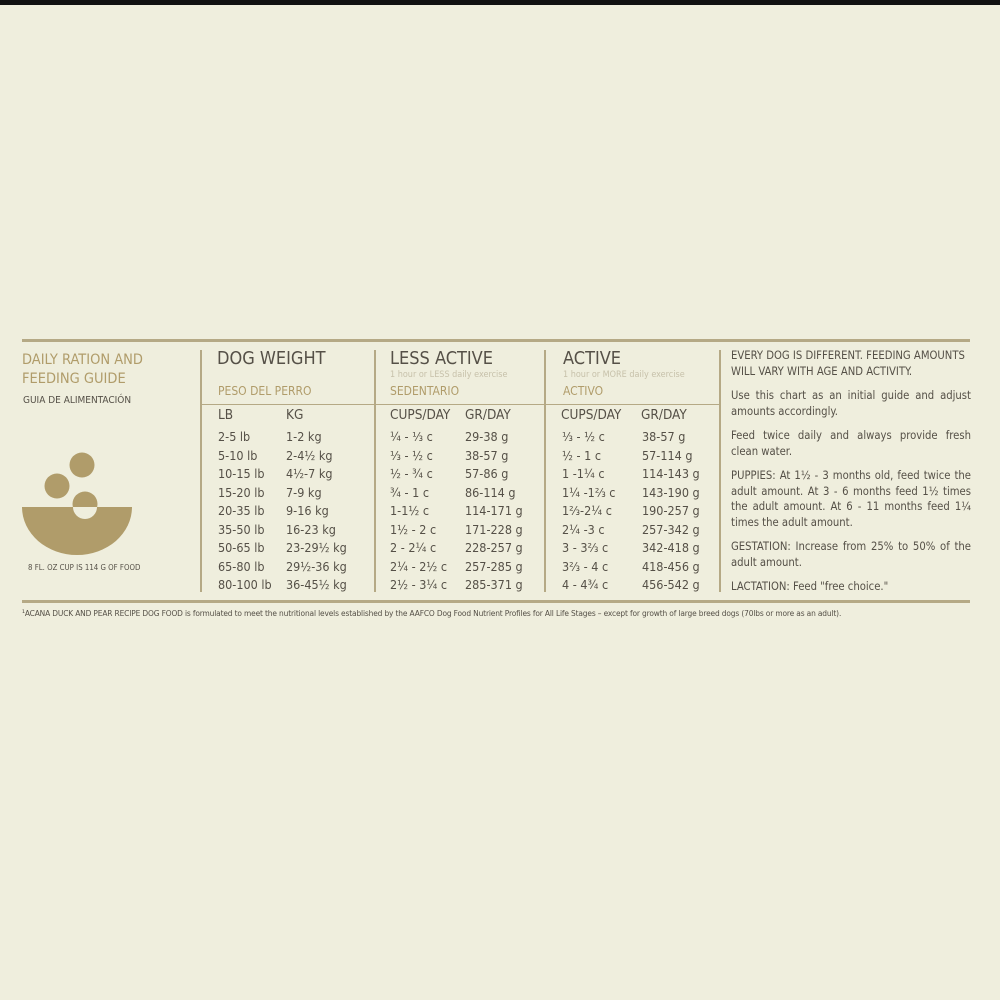 The height and width of the screenshot is (1000, 1000). Describe the element at coordinates (810, 586) in the screenshot. I see `note-lactation: LACTATION: Feed "free choice."` at that location.